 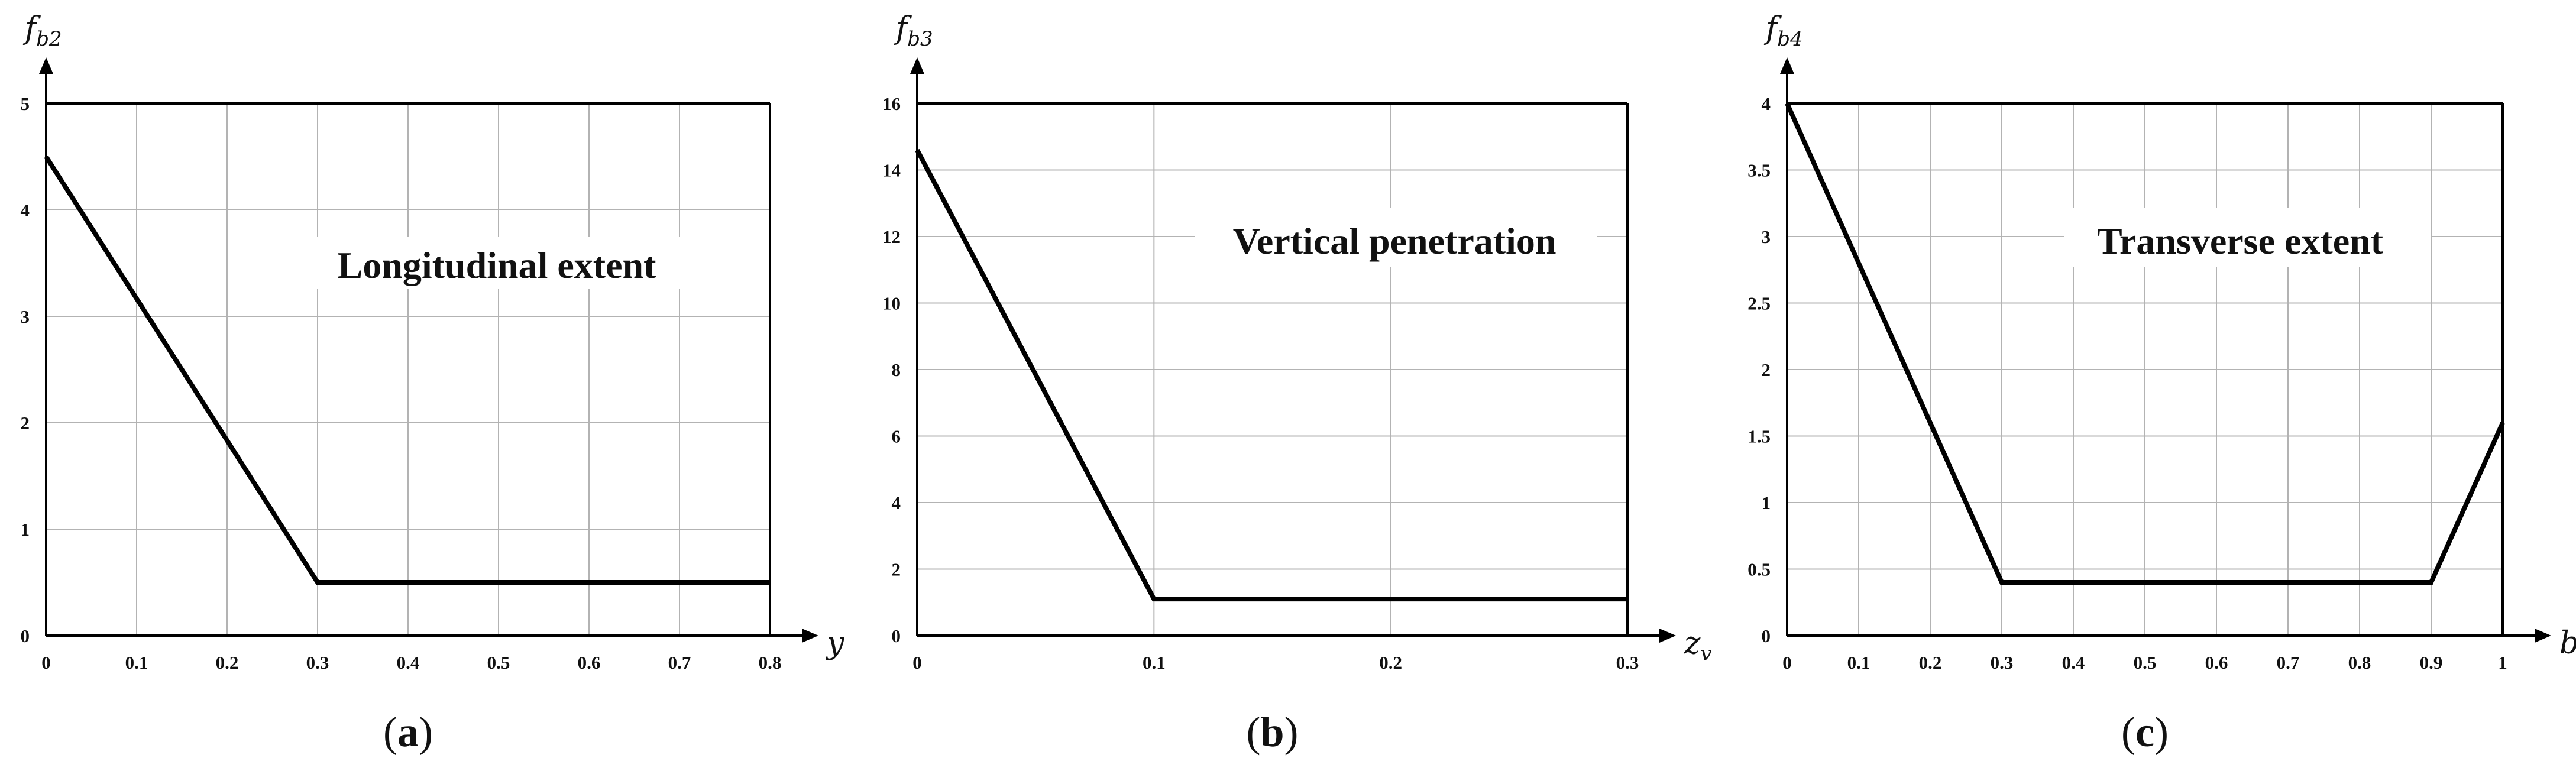 I want to click on x-axis-label-base: z, so click(x=1693, y=643).